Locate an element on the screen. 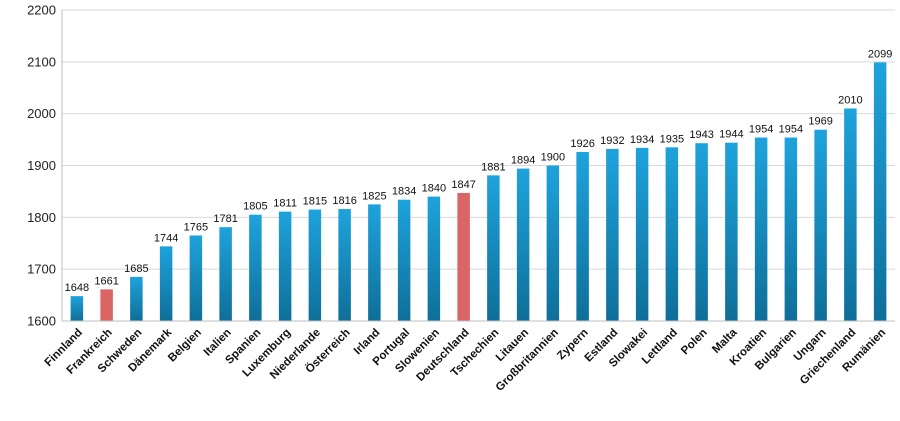  x-tick-label: Belgien is located at coordinates (185, 346).